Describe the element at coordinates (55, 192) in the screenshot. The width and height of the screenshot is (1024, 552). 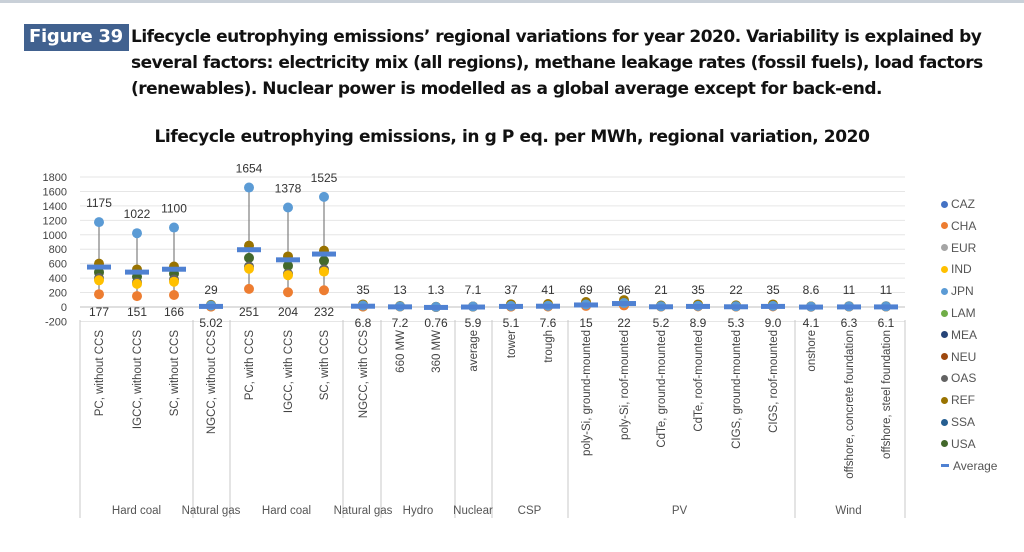
I see `y-tick-label: 1600` at that location.